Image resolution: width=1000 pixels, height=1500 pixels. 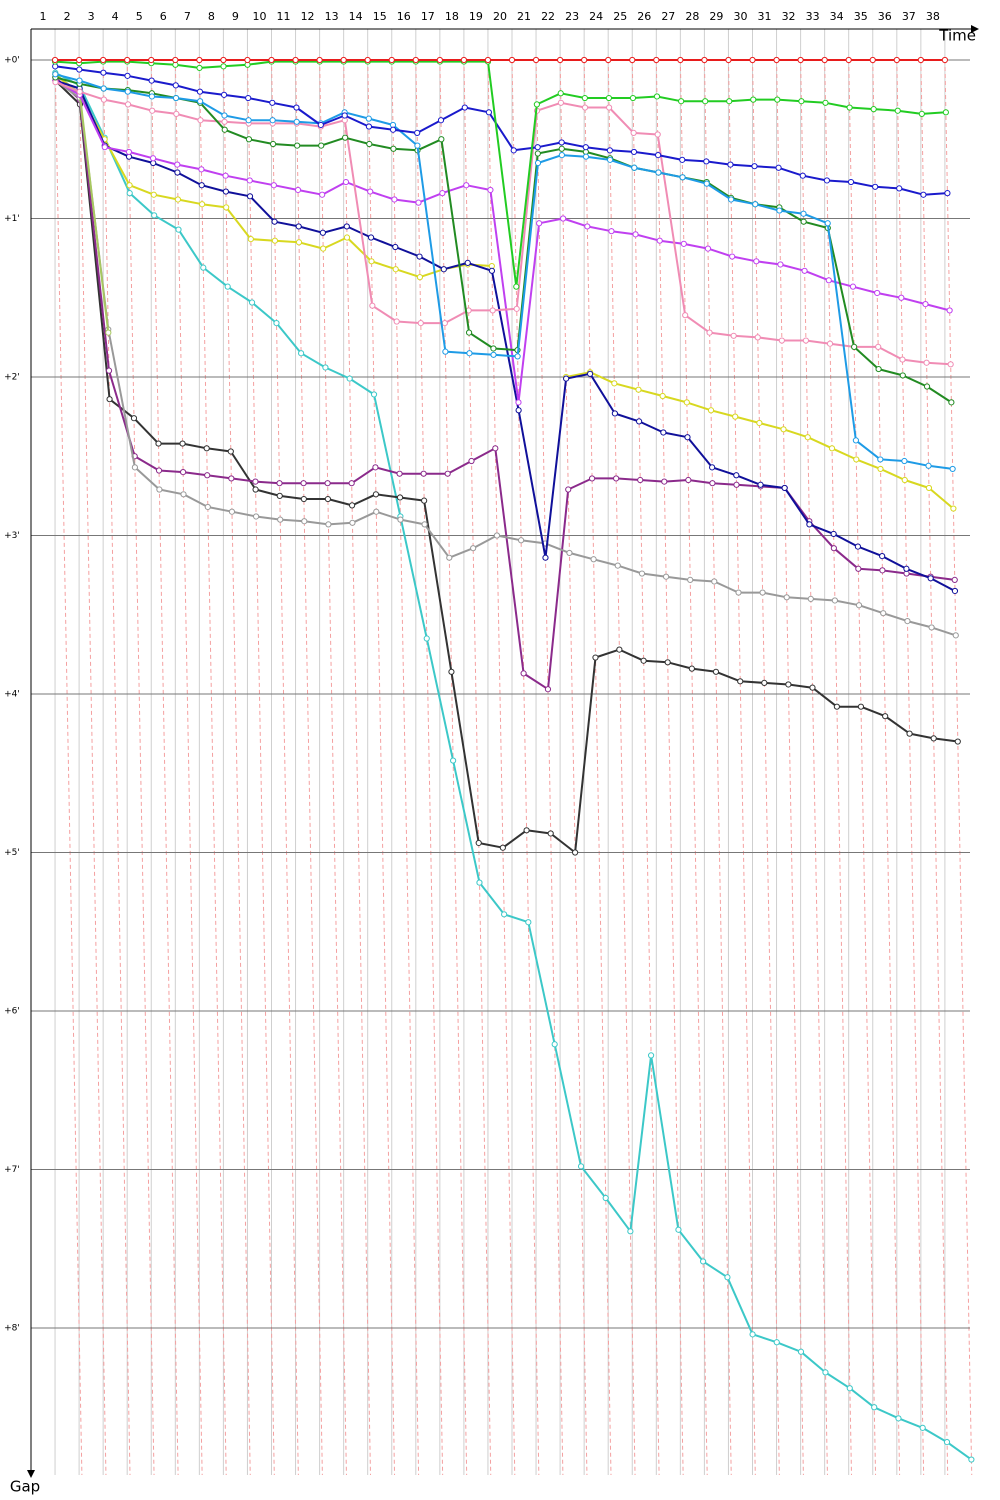 What do you see at coordinates (789, 16) in the screenshot?
I see `x-tick-label: 32` at bounding box center [789, 16].